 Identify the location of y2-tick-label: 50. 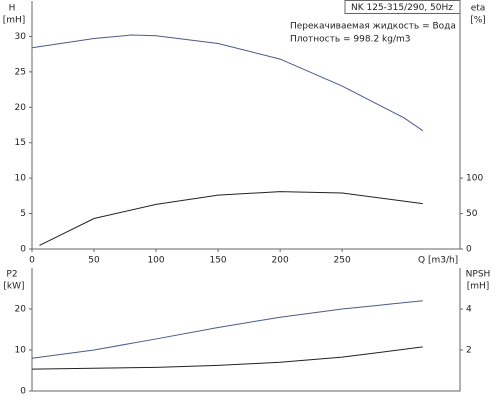
(472, 214).